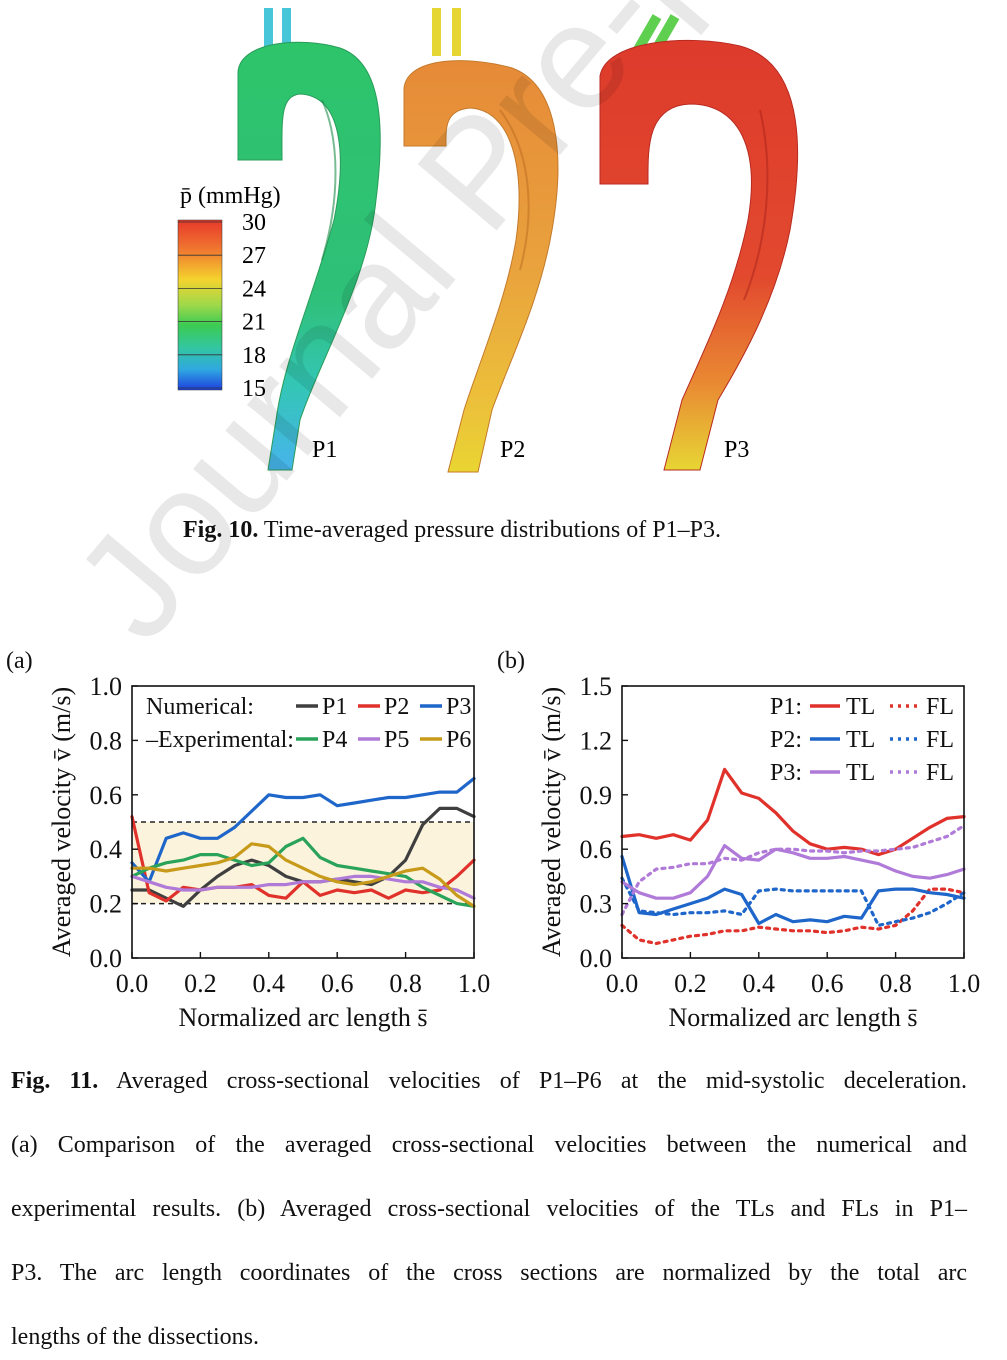 Image resolution: width=1007 pixels, height=1360 pixels. I want to click on legend-entry-label: P6, so click(458, 740).